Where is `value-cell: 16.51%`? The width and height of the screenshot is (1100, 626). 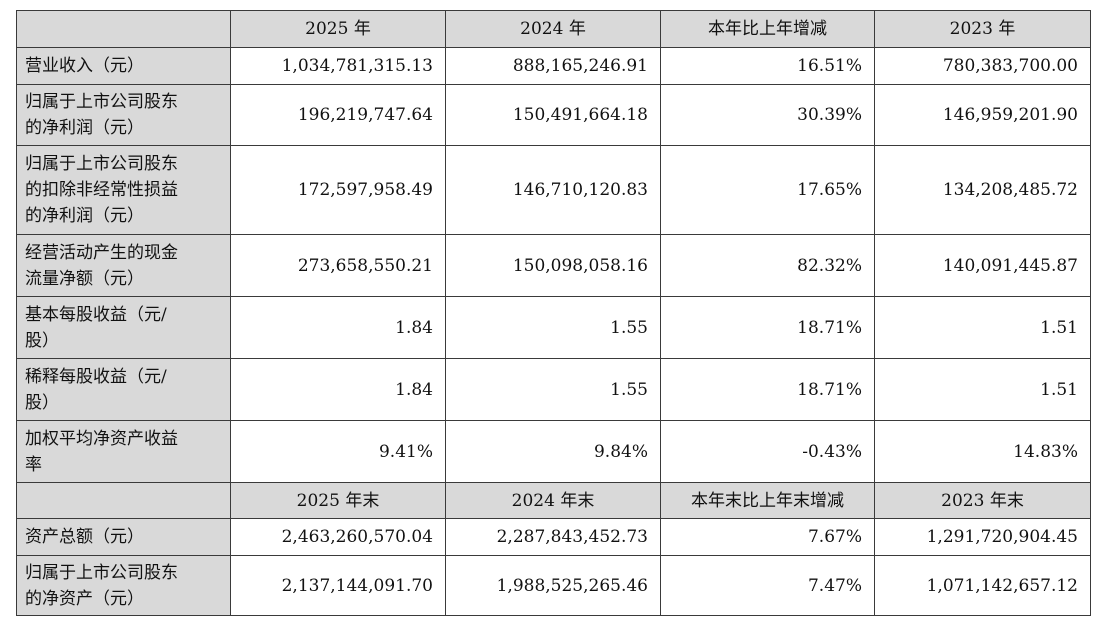 value-cell: 16.51% is located at coordinates (767, 66).